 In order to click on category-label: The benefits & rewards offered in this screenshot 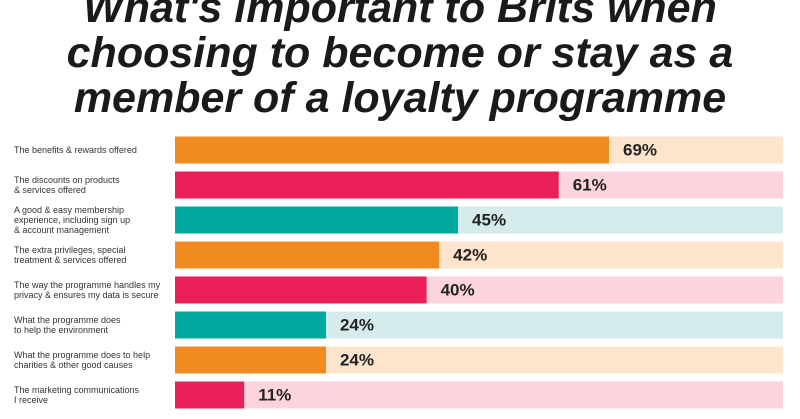, I will do `click(75, 150)`.